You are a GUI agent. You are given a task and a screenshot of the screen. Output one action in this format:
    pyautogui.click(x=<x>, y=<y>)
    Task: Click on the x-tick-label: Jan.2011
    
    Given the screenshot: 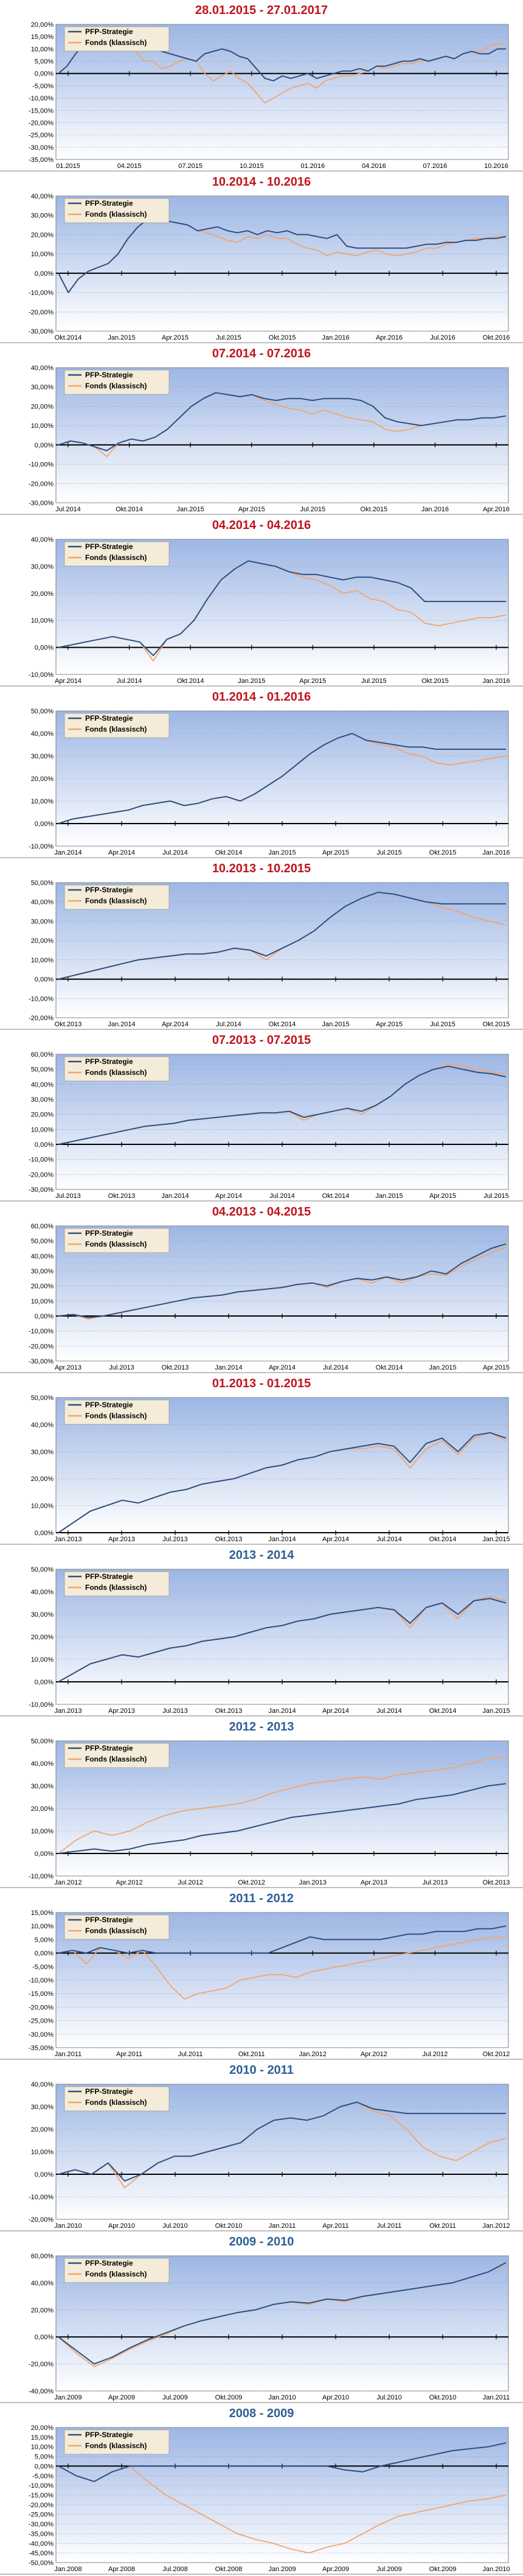 What is the action you would take?
    pyautogui.click(x=497, y=2397)
    